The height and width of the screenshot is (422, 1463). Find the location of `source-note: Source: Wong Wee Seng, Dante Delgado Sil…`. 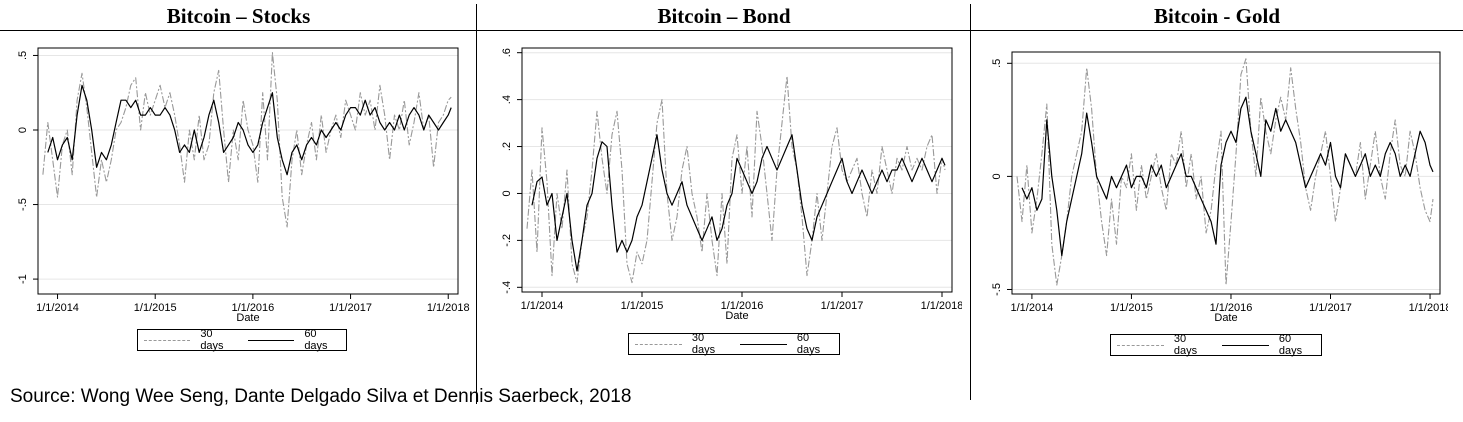

source-note: Source: Wong Wee Seng, Dante Delgado Sil… is located at coordinates (321, 396).